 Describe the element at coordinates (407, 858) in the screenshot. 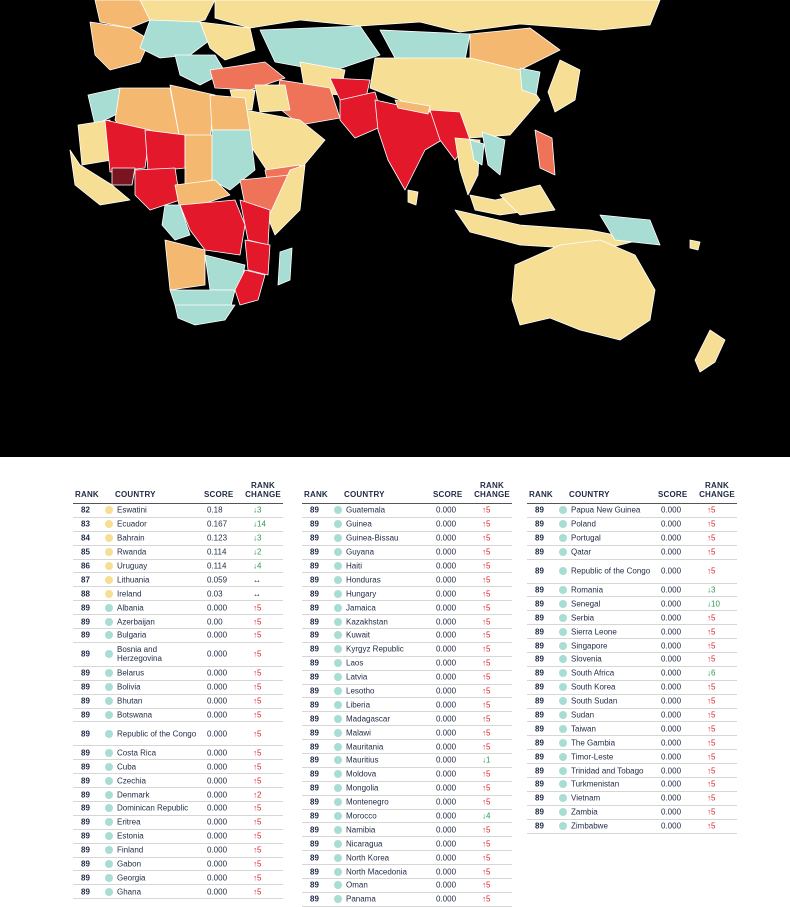

I see `table-row: 89 North Korea 0.000 ↑5` at that location.